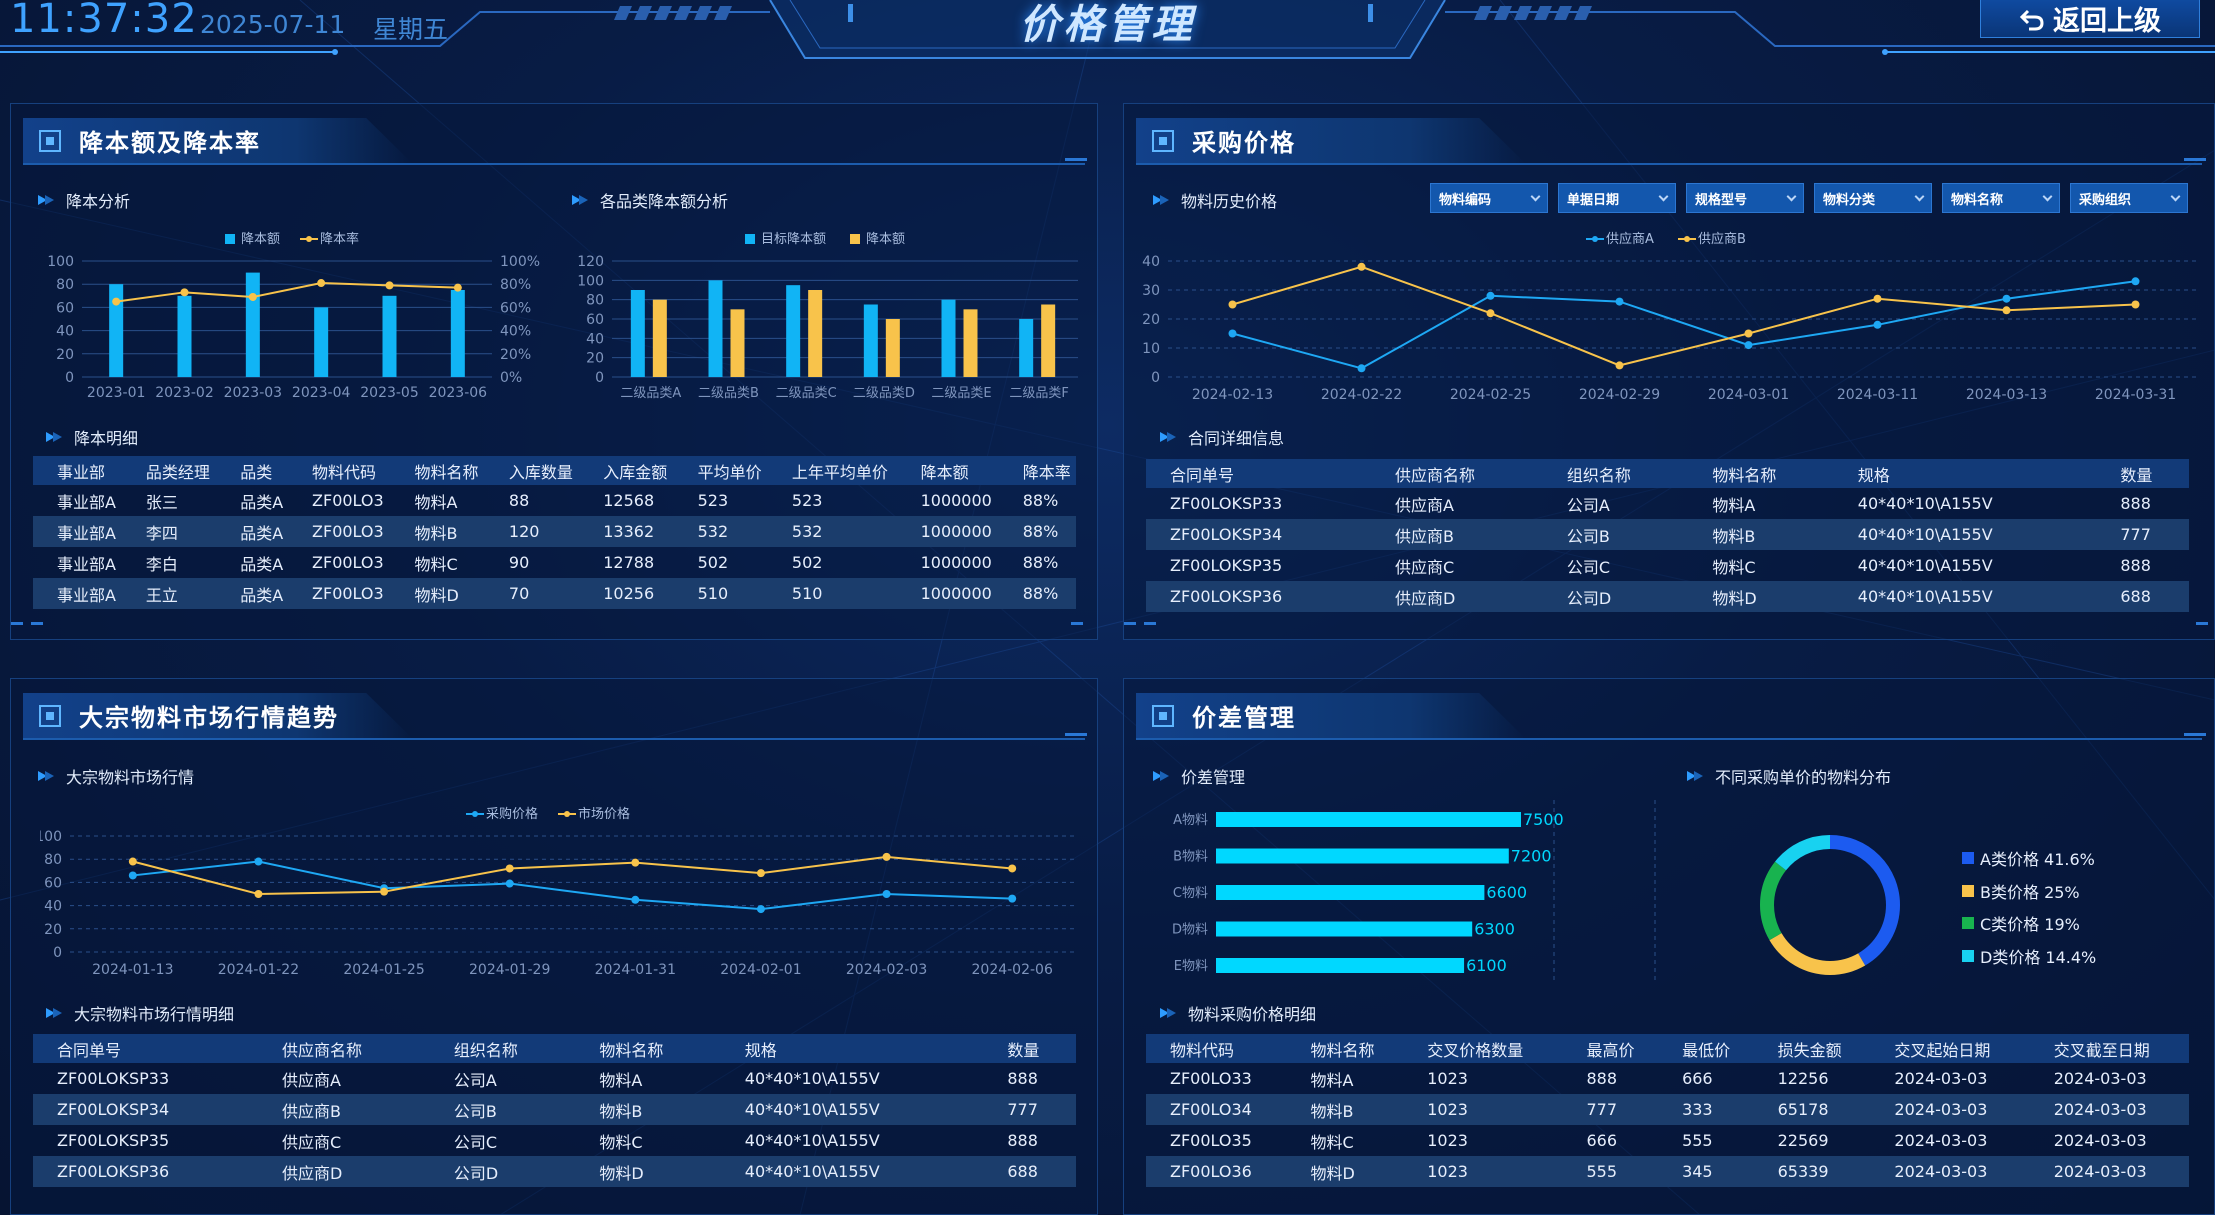 The height and width of the screenshot is (1215, 2215). What do you see at coordinates (1447, 1140) in the screenshot?
I see `table-cell: 1023` at bounding box center [1447, 1140].